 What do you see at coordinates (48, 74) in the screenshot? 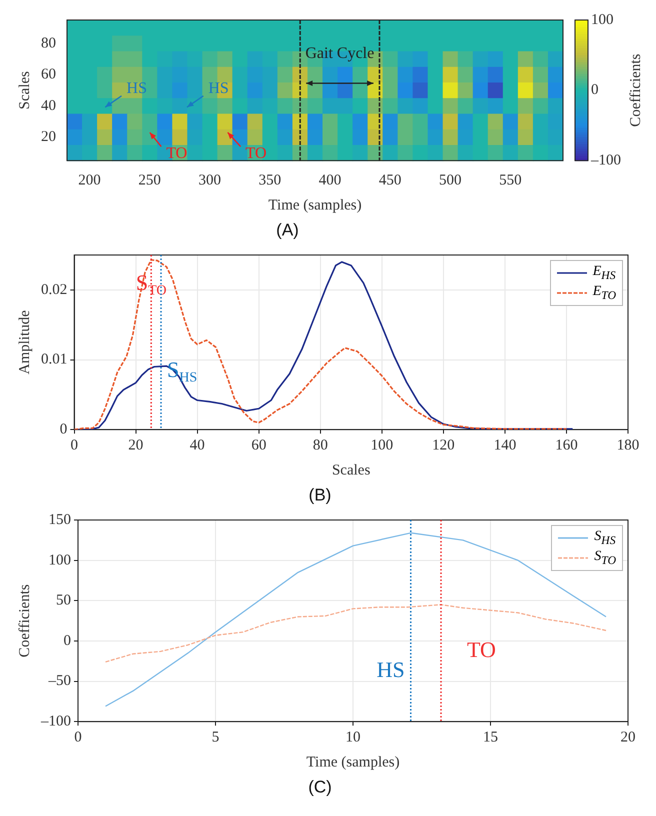
I see `y-tick-label: 60` at bounding box center [48, 74].